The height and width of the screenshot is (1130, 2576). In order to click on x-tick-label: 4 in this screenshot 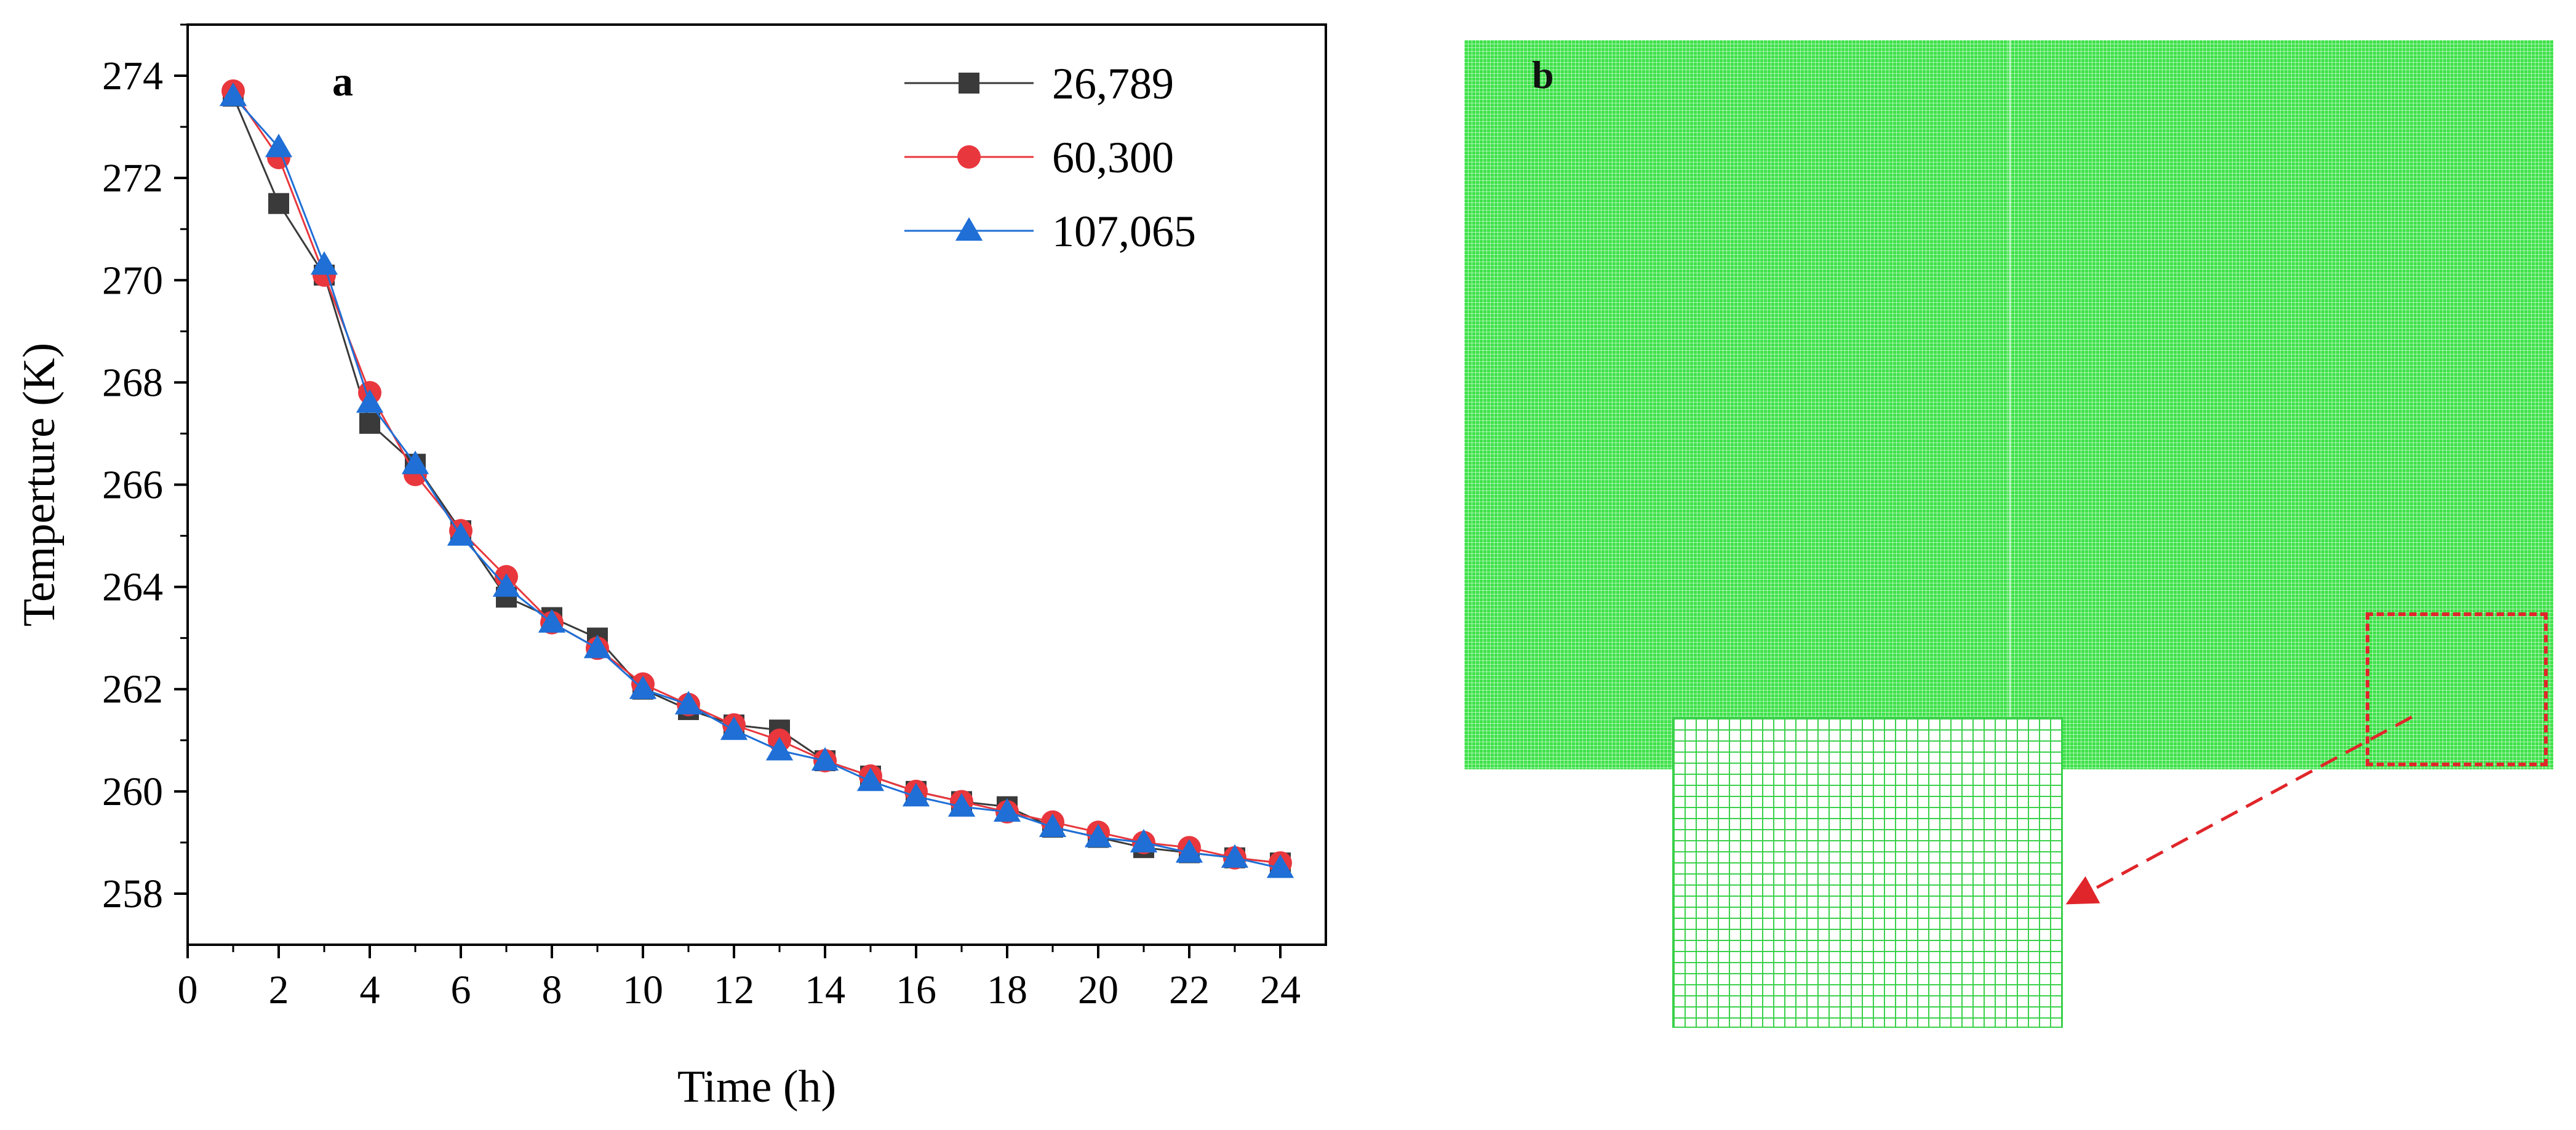, I will do `click(370, 990)`.